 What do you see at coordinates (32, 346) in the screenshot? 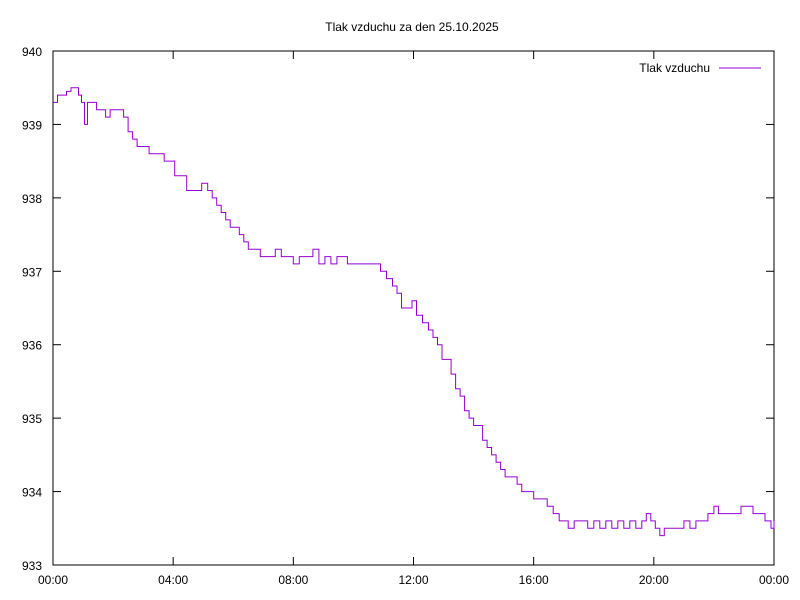
I see `y-tick-label: 936` at bounding box center [32, 346].